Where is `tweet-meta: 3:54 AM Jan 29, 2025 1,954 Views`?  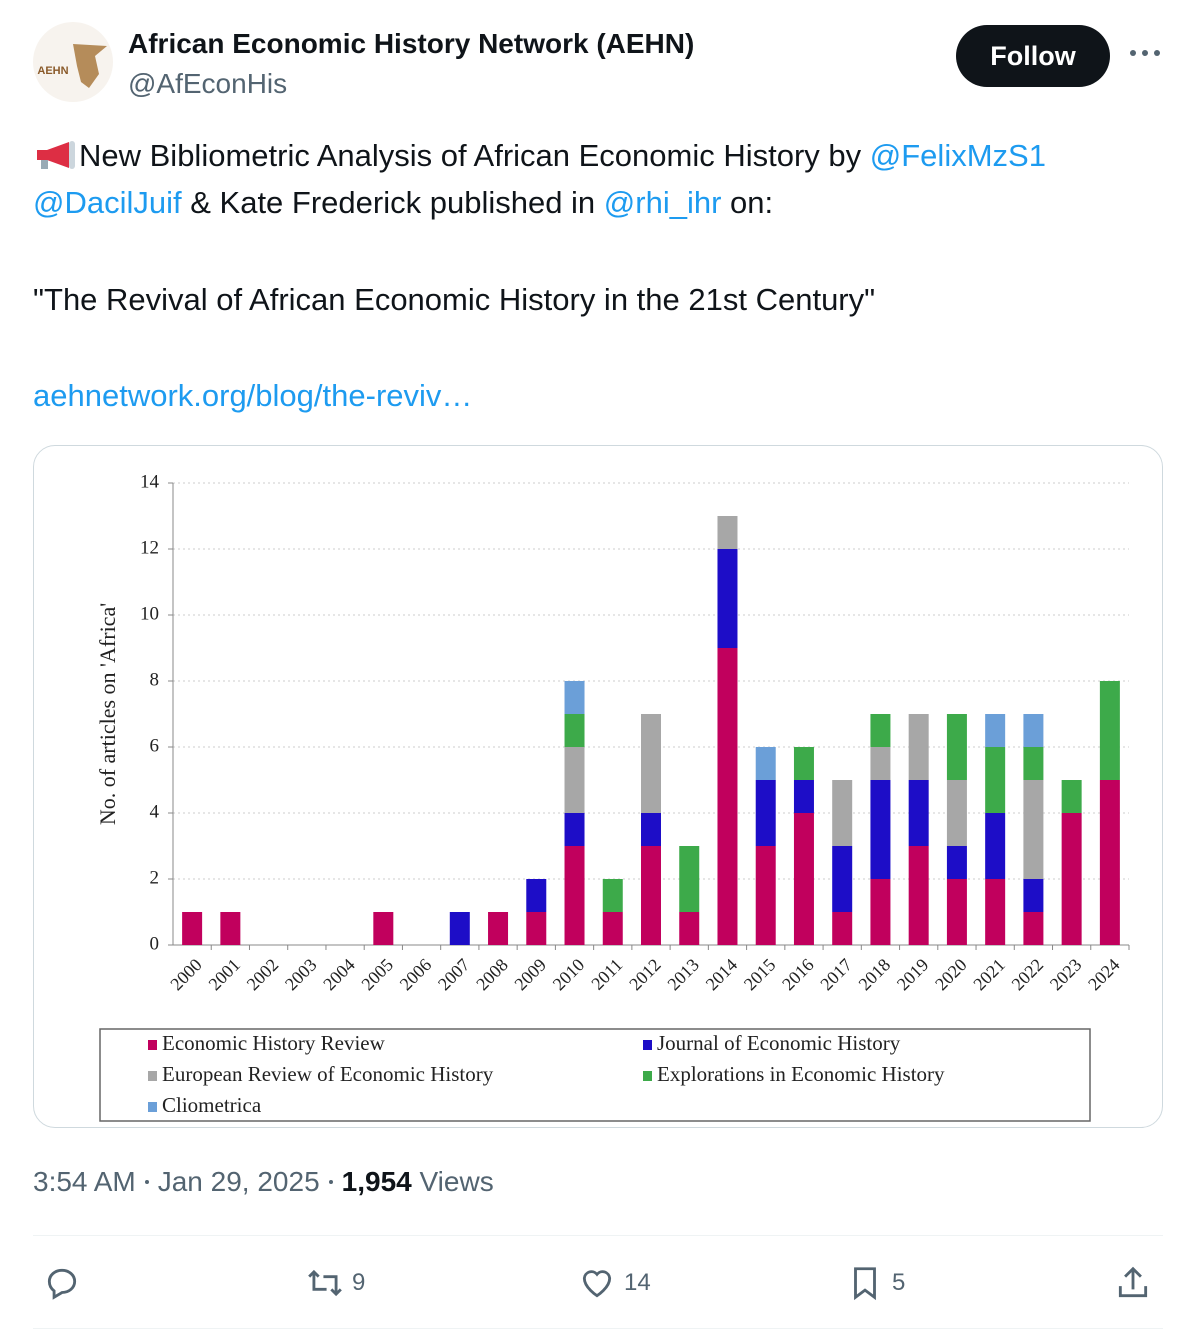 tweet-meta: 3:54 AM Jan 29, 2025 1,954 Views is located at coordinates (263, 1182).